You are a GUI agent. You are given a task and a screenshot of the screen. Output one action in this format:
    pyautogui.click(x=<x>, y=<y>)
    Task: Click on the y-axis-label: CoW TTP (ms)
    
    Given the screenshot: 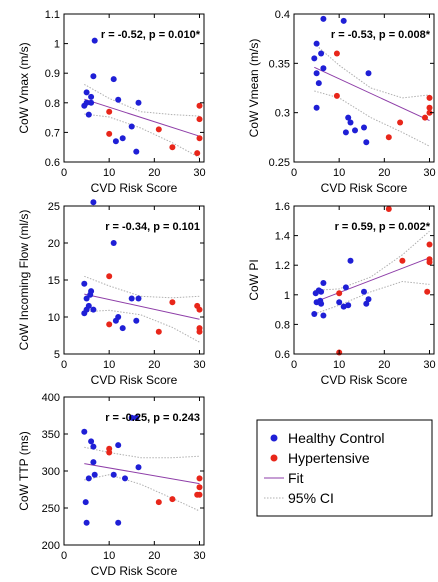 What is the action you would take?
    pyautogui.click(x=24, y=471)
    